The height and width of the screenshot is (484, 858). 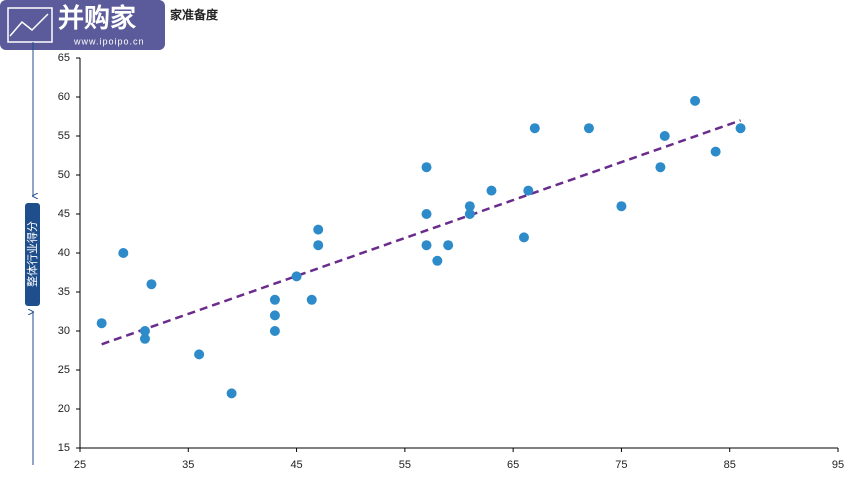 I want to click on logo-icon, so click(x=30, y=25).